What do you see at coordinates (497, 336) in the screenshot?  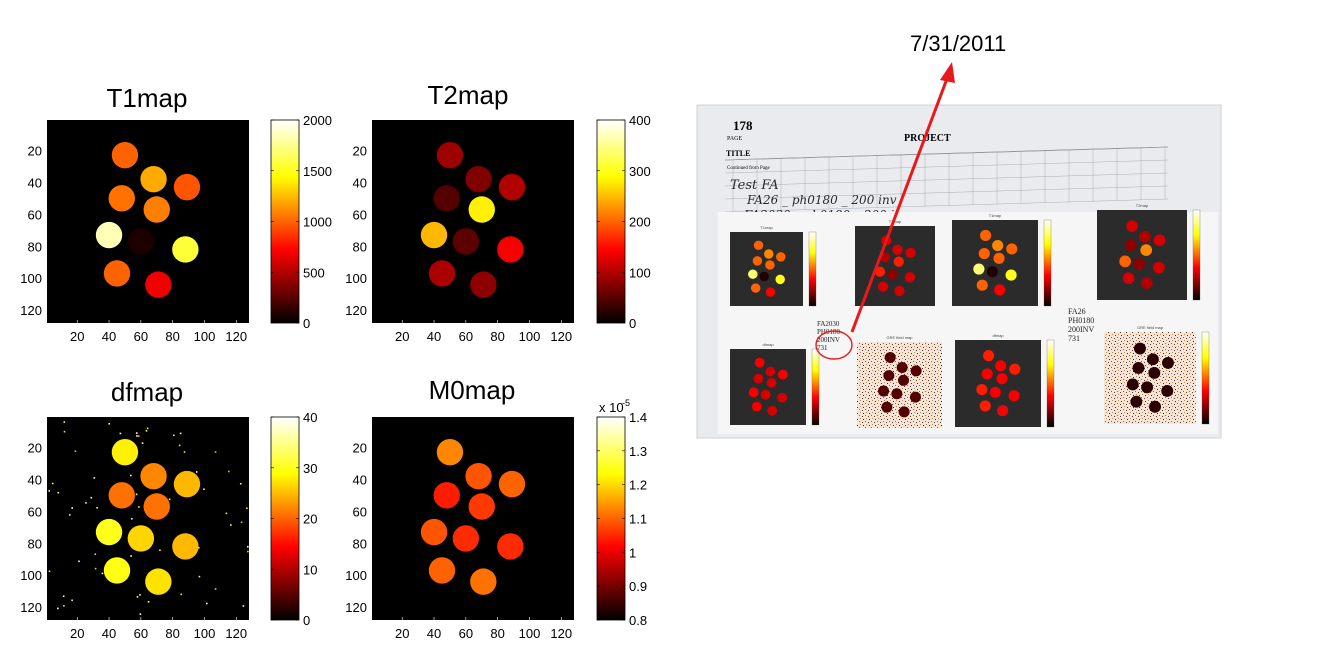 I see `x-tick-label: 80` at bounding box center [497, 336].